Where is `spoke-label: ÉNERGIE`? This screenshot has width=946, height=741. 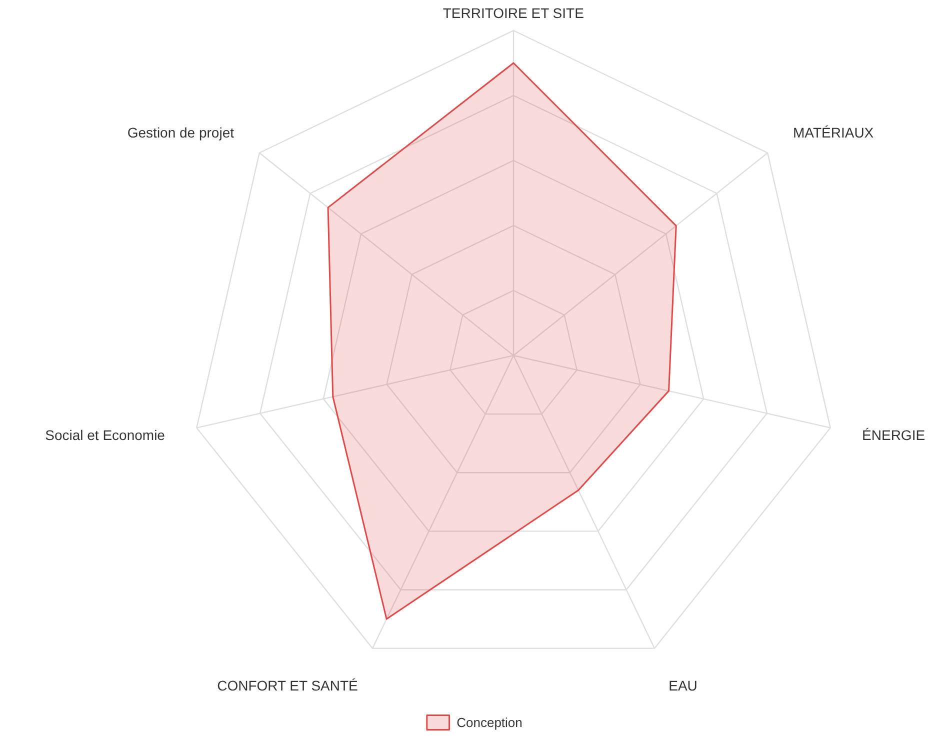 spoke-label: ÉNERGIE is located at coordinates (894, 435).